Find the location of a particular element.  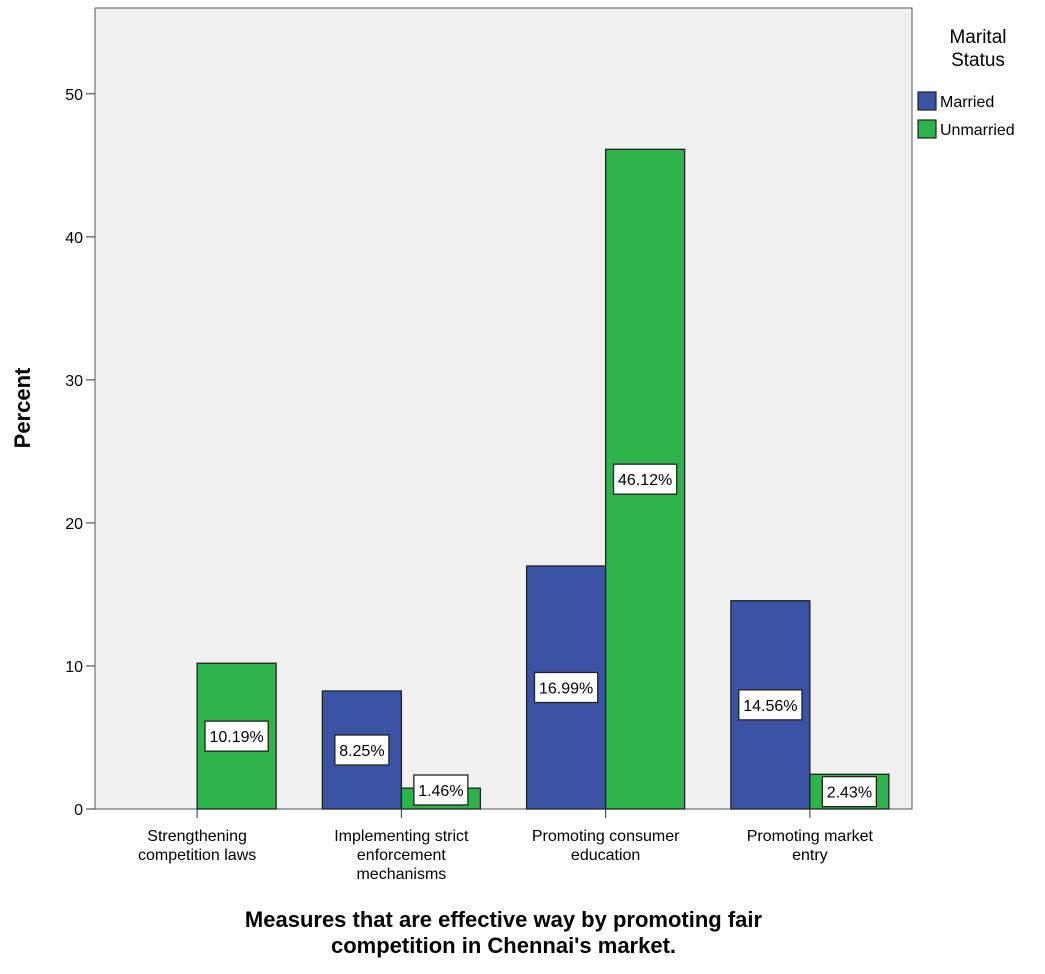

data-label-unmarried-3: 2.43% is located at coordinates (849, 791).